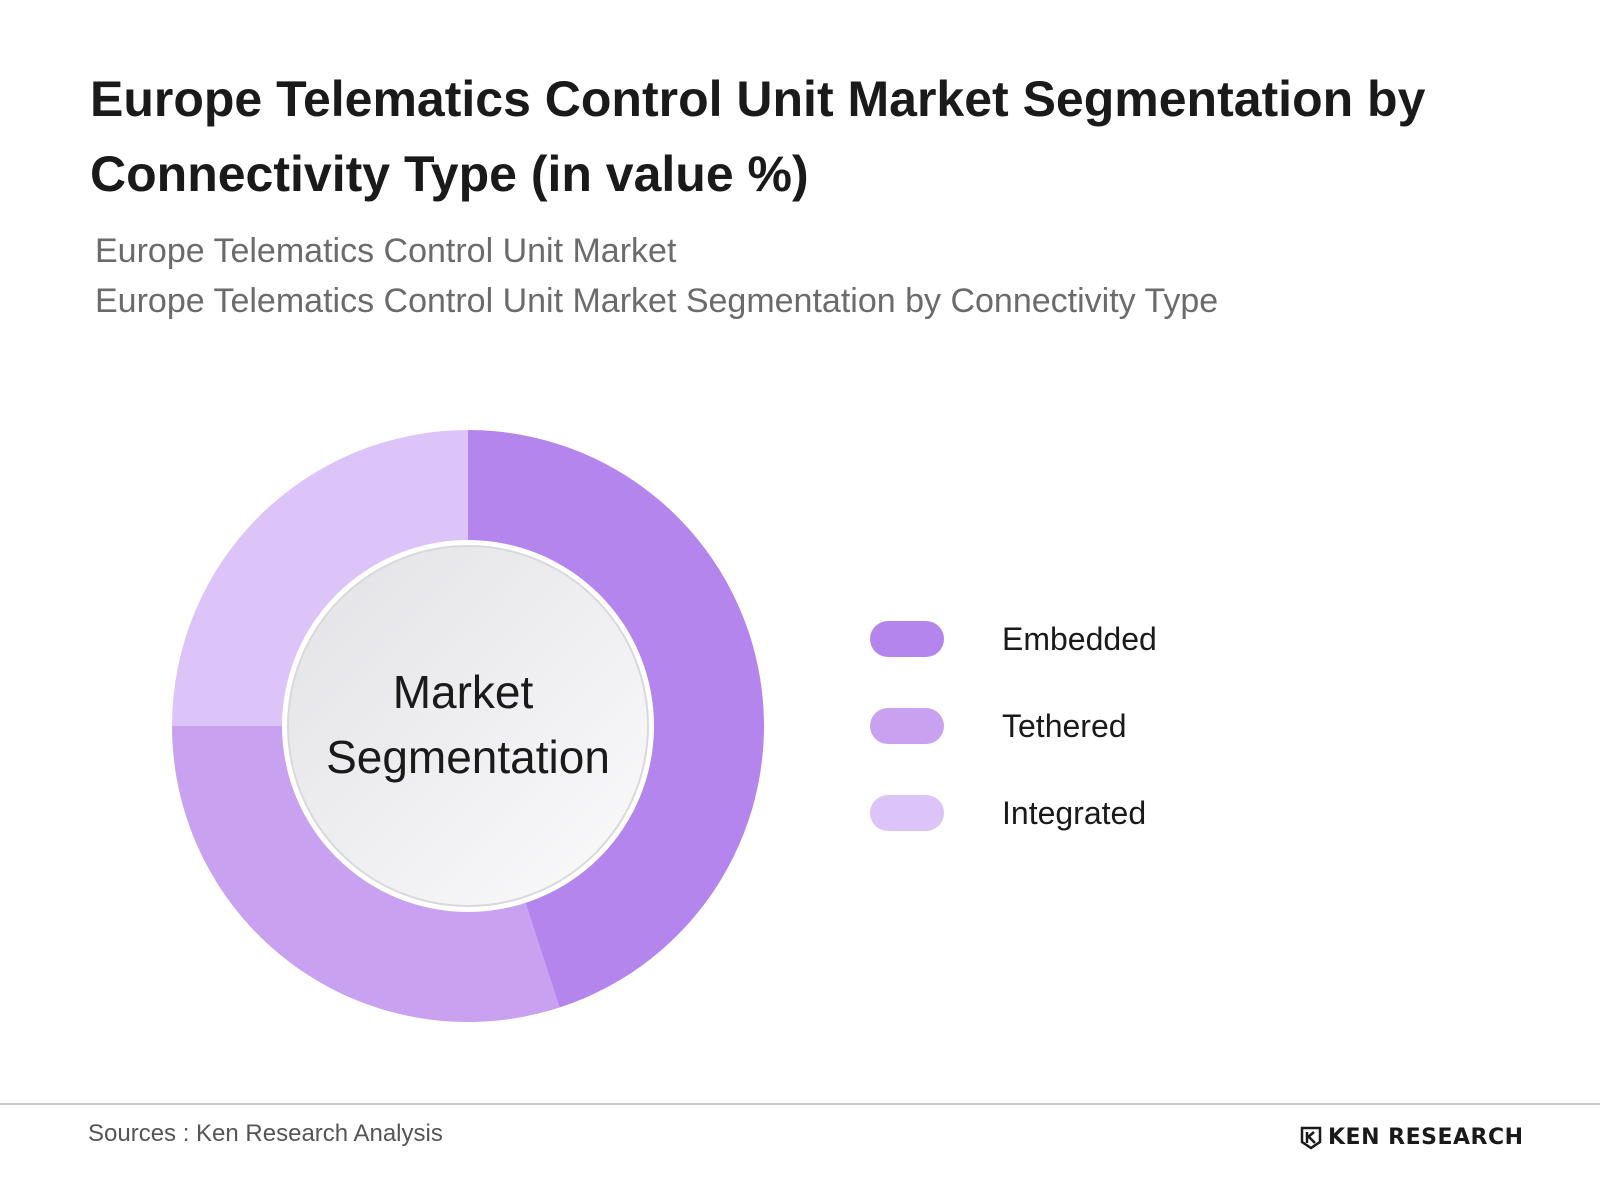 The image size is (1600, 1200). Describe the element at coordinates (1064, 726) in the screenshot. I see `legend-label-tethered: Tethered` at that location.